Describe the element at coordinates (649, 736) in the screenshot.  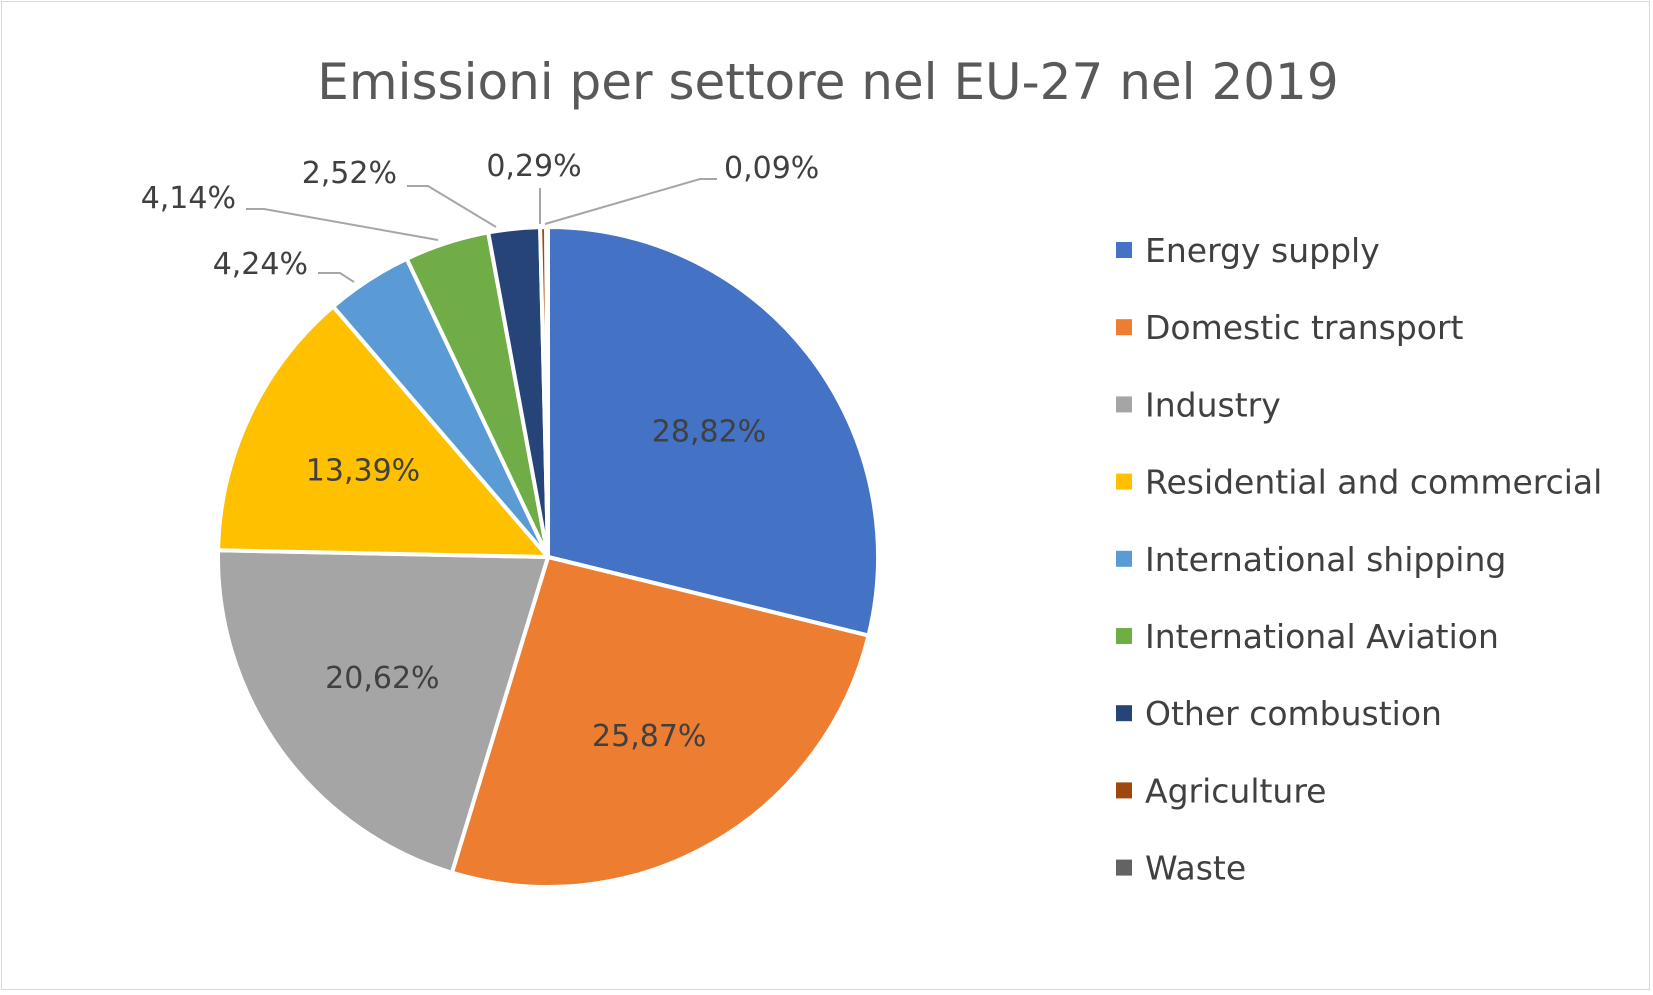
I see `data-label-domestic-transport: 25,87%` at that location.